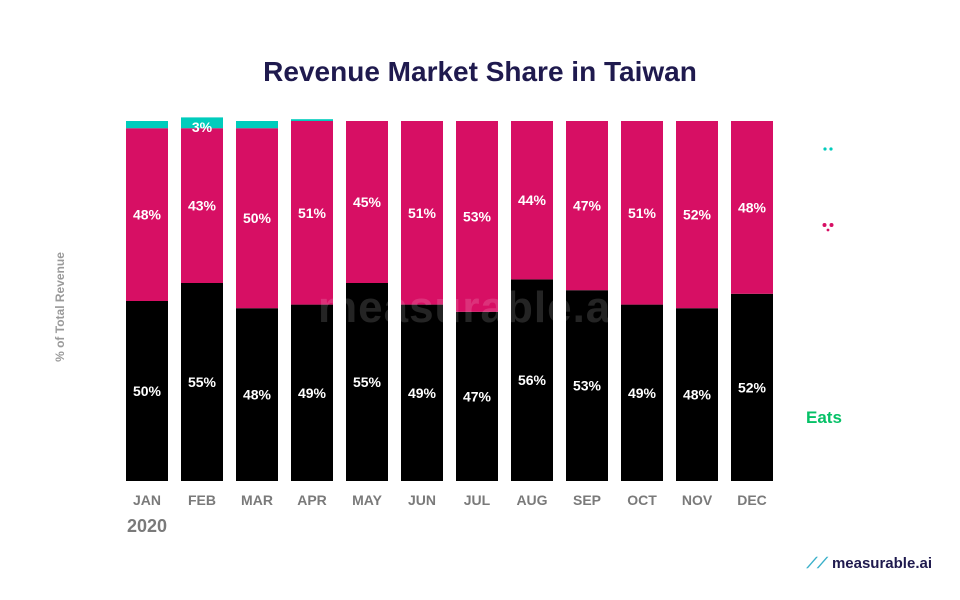 The width and height of the screenshot is (960, 600). Describe the element at coordinates (828, 245) in the screenshot. I see `legend-foodpanda-label: foodpanda` at that location.